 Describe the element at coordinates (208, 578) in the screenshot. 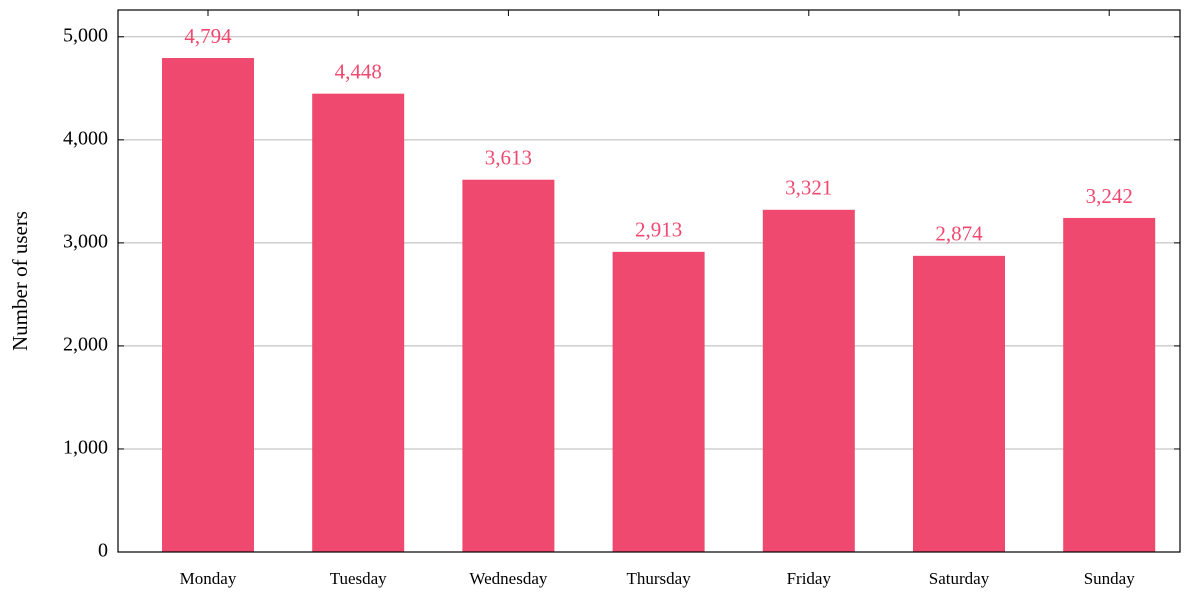

I see `x-tick-label: Monday` at that location.